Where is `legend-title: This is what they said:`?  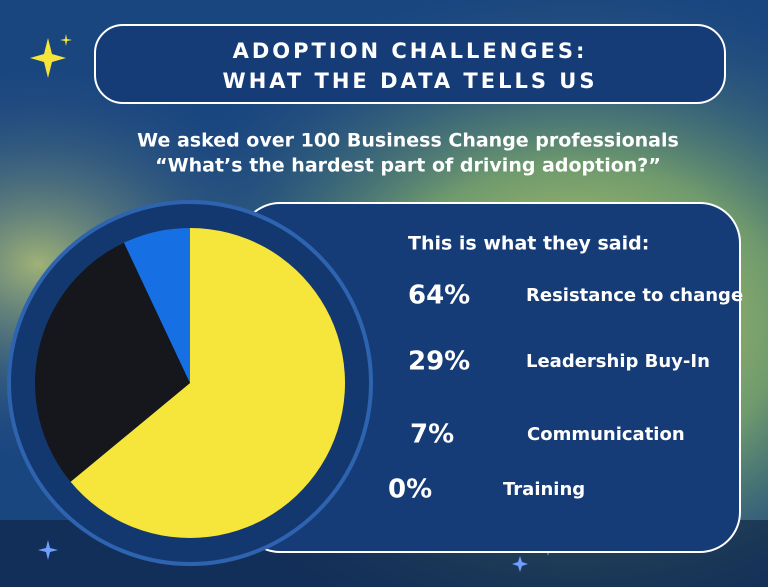
legend-title: This is what they said: is located at coordinates (528, 244).